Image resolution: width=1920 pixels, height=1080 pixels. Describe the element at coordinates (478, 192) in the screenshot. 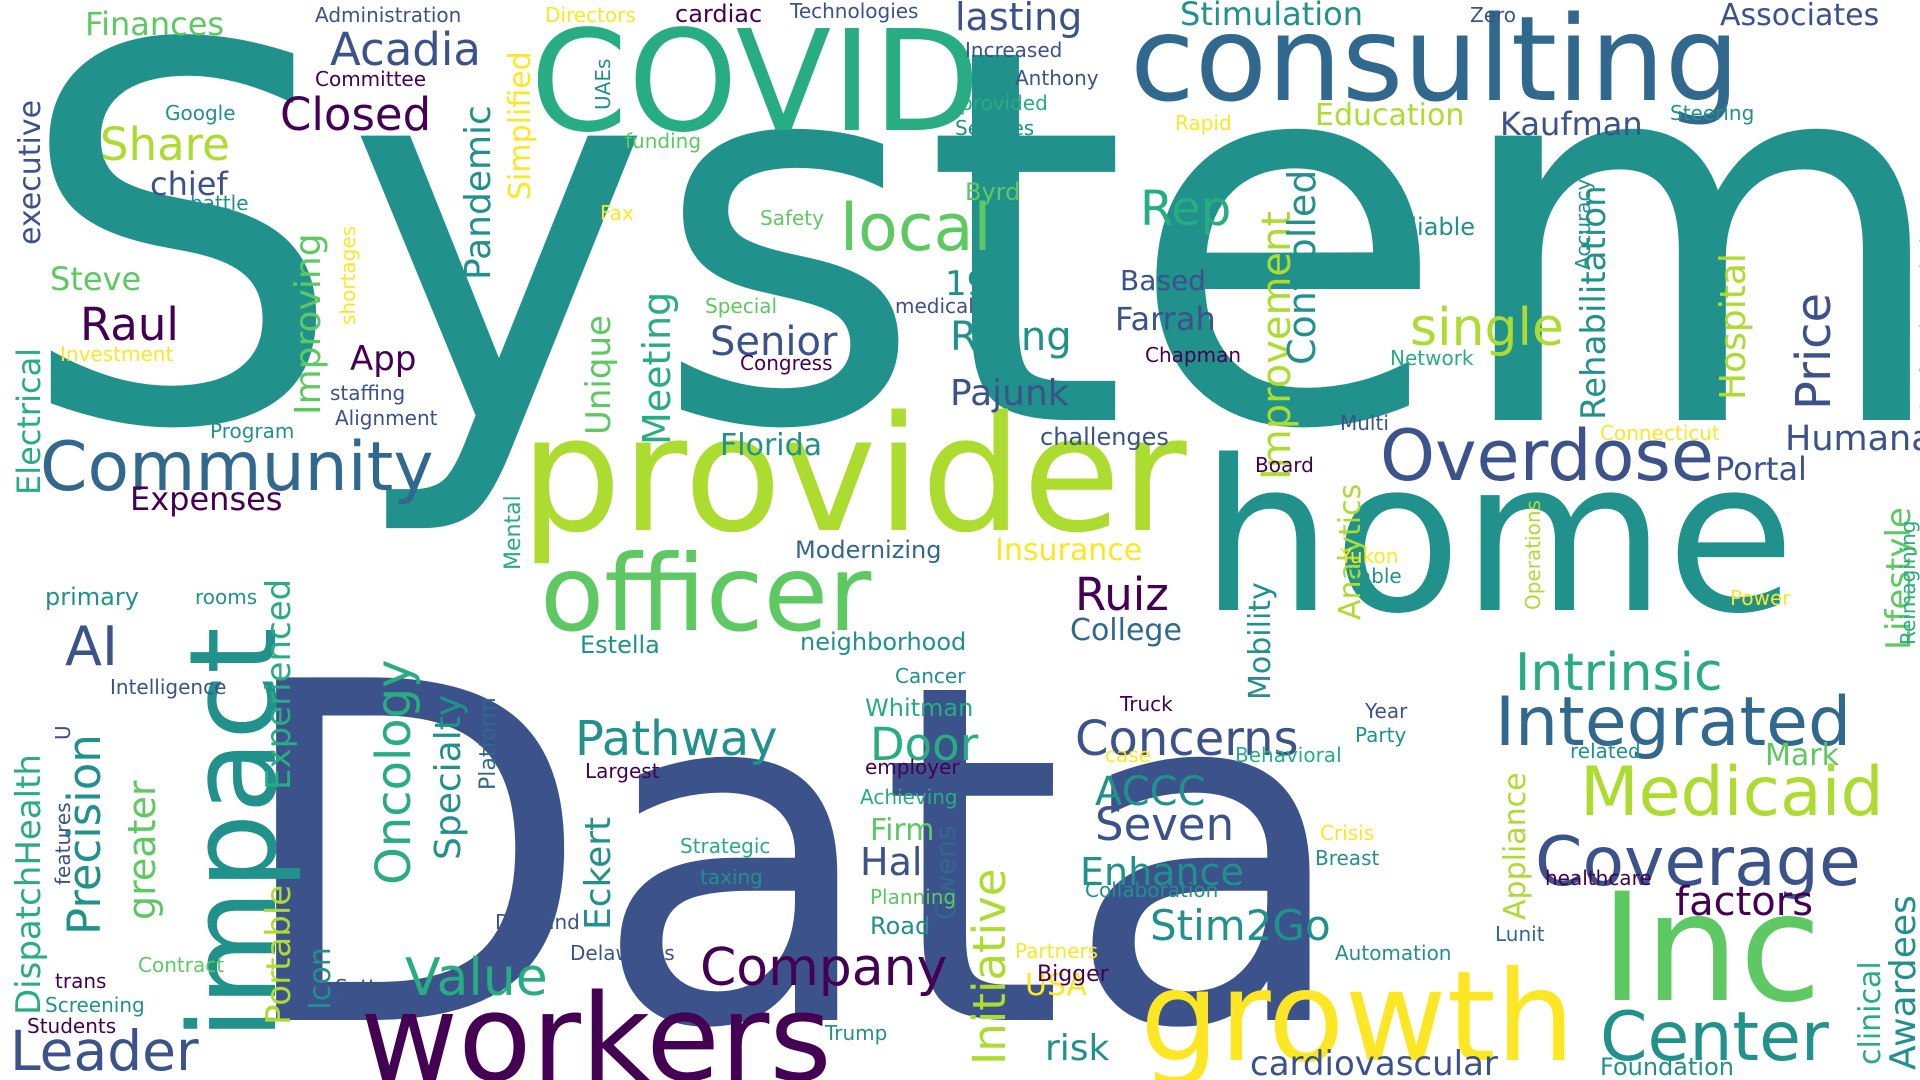

I see `word-pandemic: Pandemic` at that location.